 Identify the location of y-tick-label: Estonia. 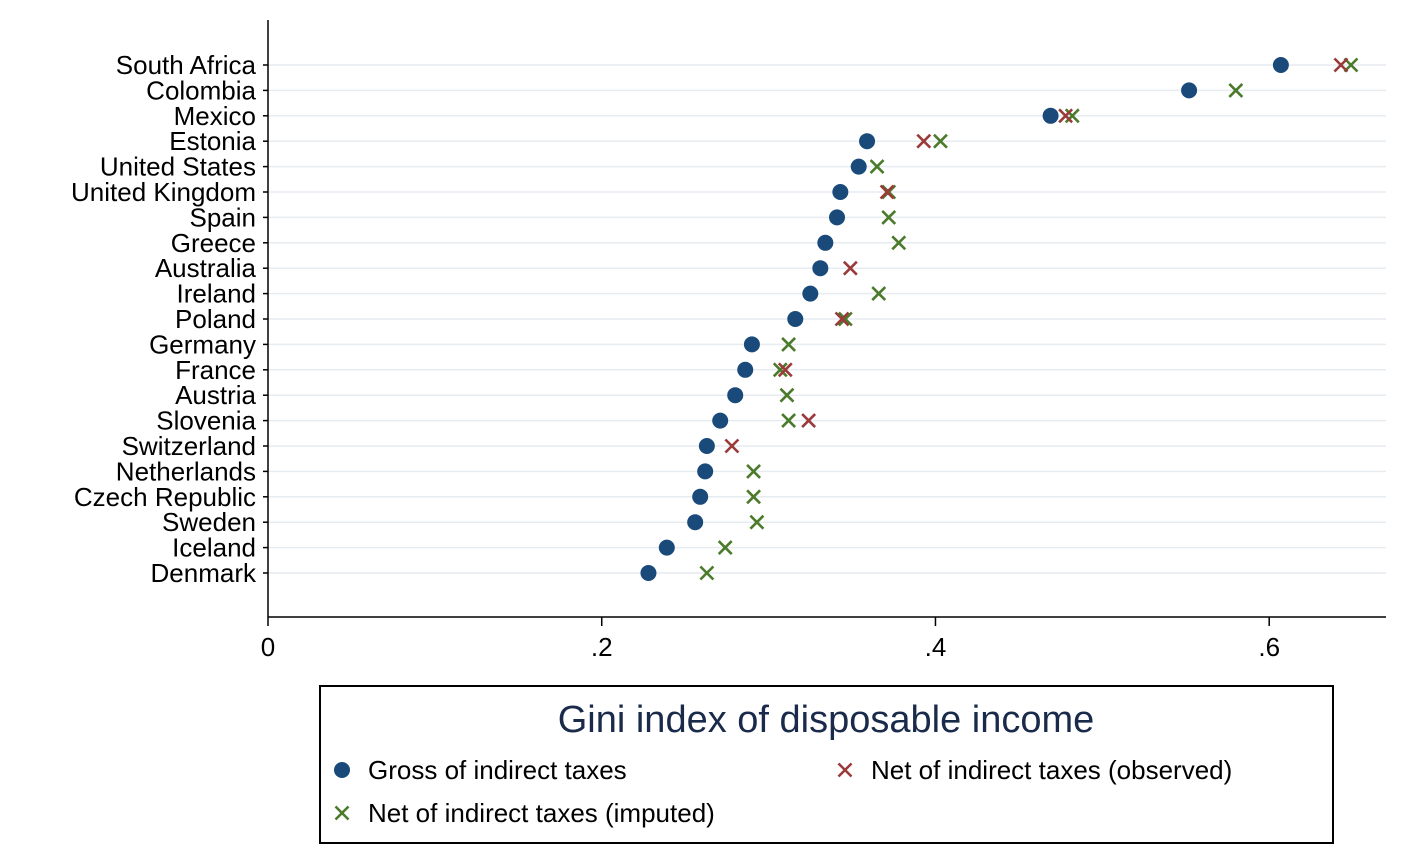
(212, 141).